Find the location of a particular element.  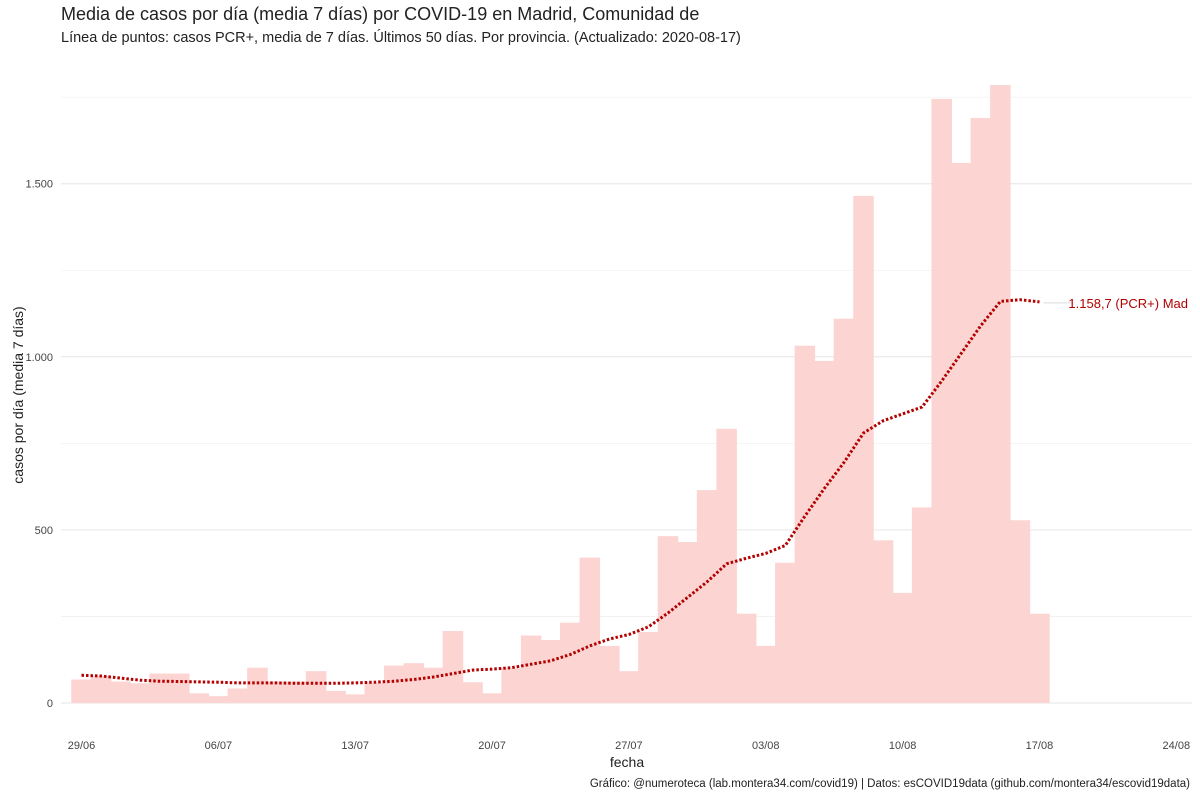

x-tick-label: 06/07 is located at coordinates (219, 746).